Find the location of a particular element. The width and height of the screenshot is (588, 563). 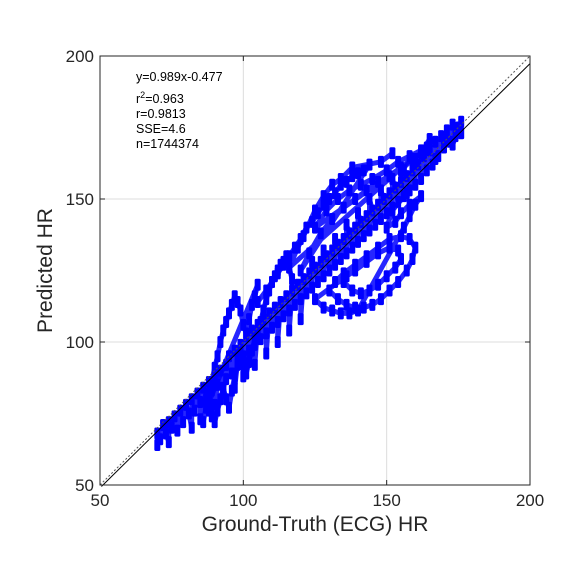

x-tick-label: 50 is located at coordinates (100, 500).